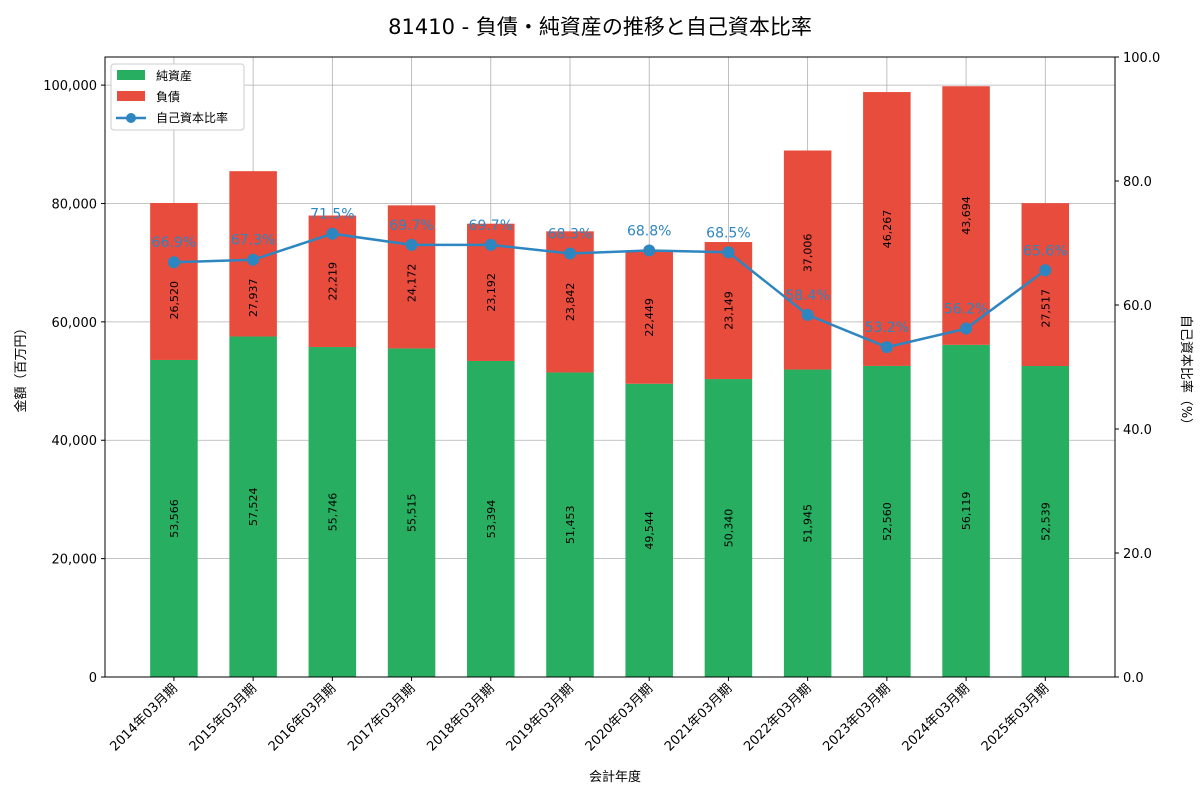 The width and height of the screenshot is (1200, 804). I want to click on net-assets-value-label: 49,544, so click(649, 530).